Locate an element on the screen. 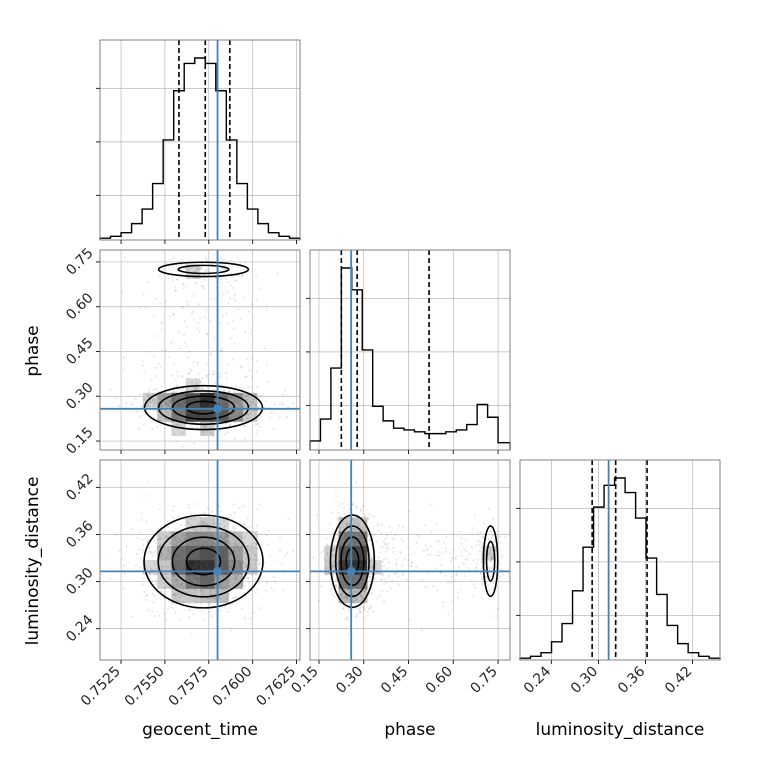  xtick-label-phase: 0.45 is located at coordinates (394, 680).